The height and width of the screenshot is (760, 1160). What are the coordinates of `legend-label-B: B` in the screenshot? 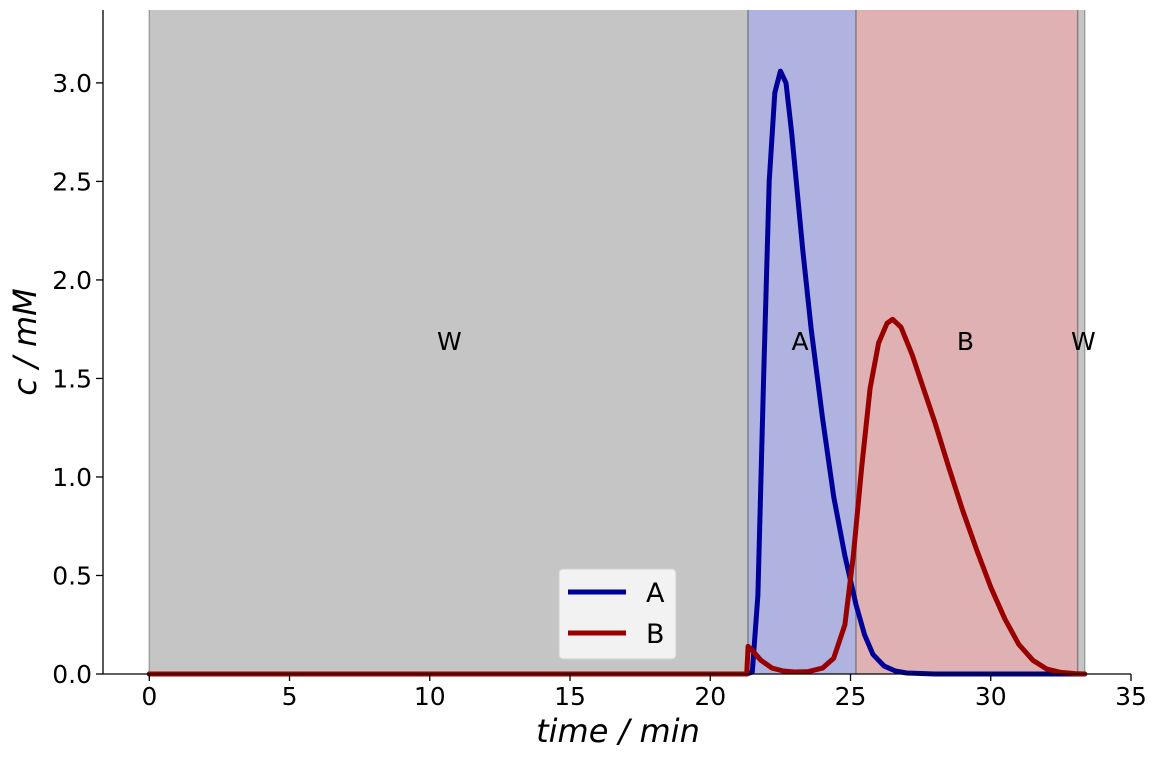 It's located at (655, 634).